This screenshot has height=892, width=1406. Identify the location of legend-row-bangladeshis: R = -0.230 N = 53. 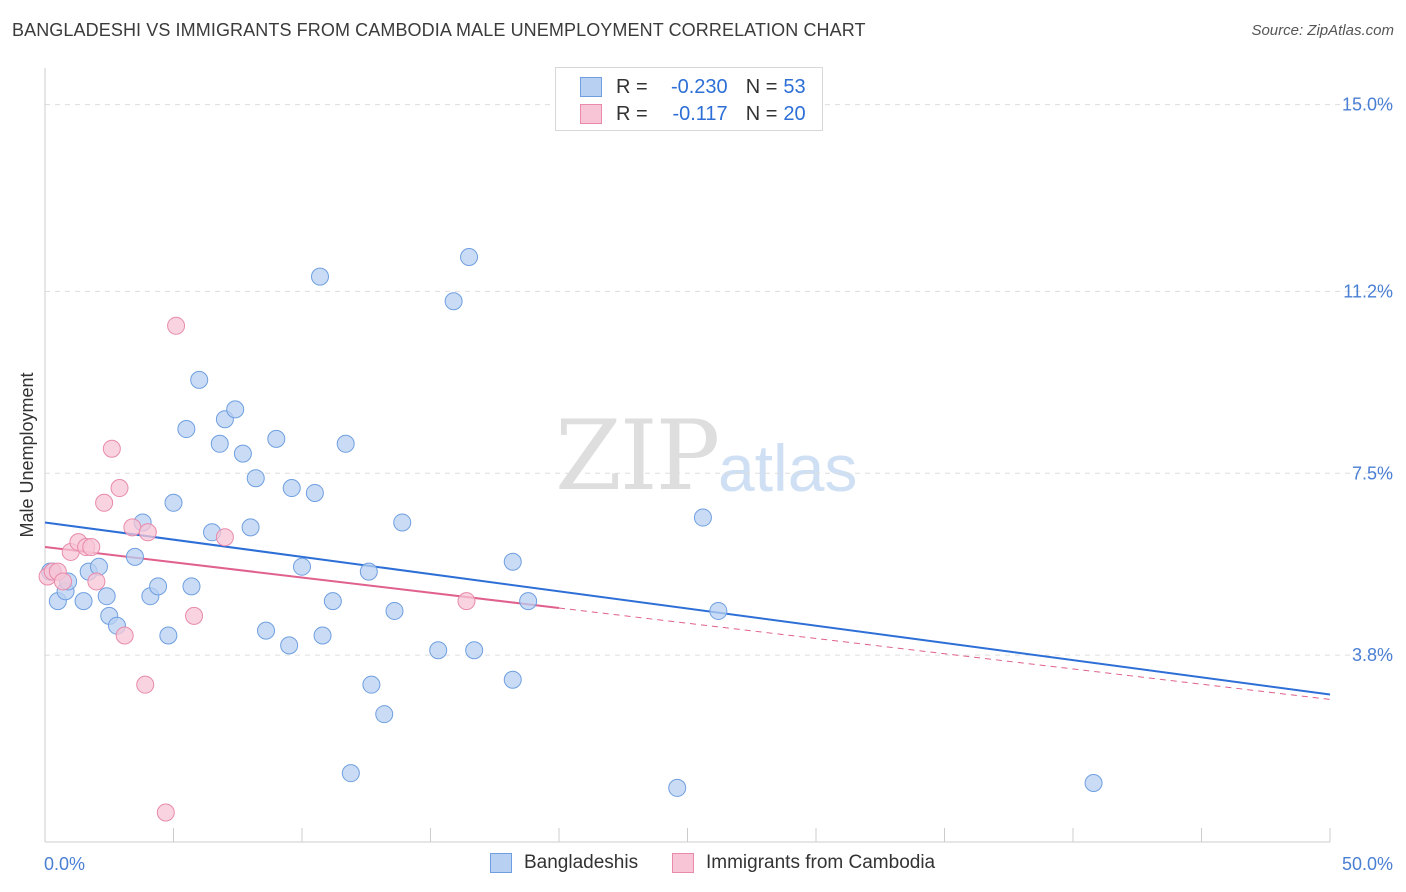
(693, 87).